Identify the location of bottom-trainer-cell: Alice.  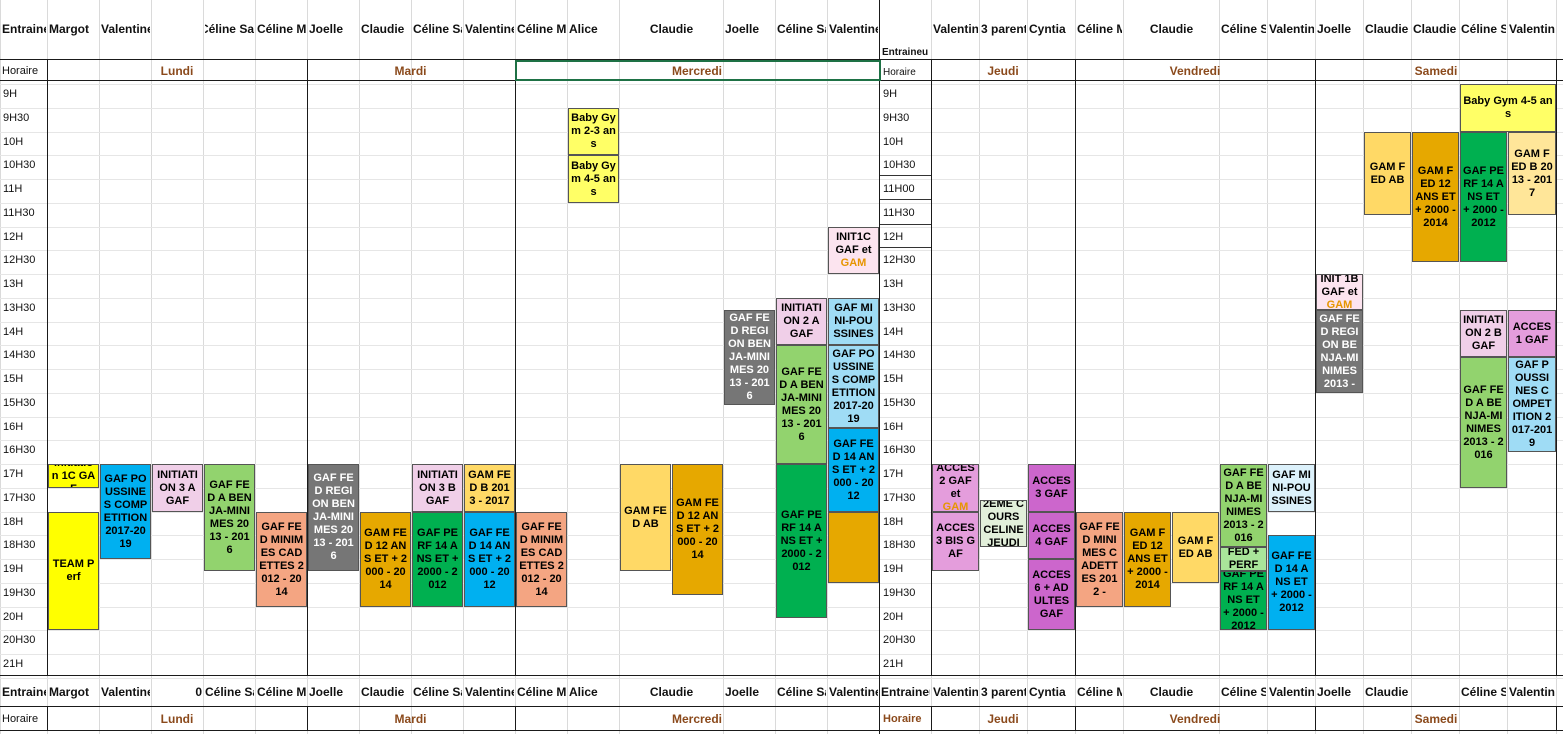
(583, 692).